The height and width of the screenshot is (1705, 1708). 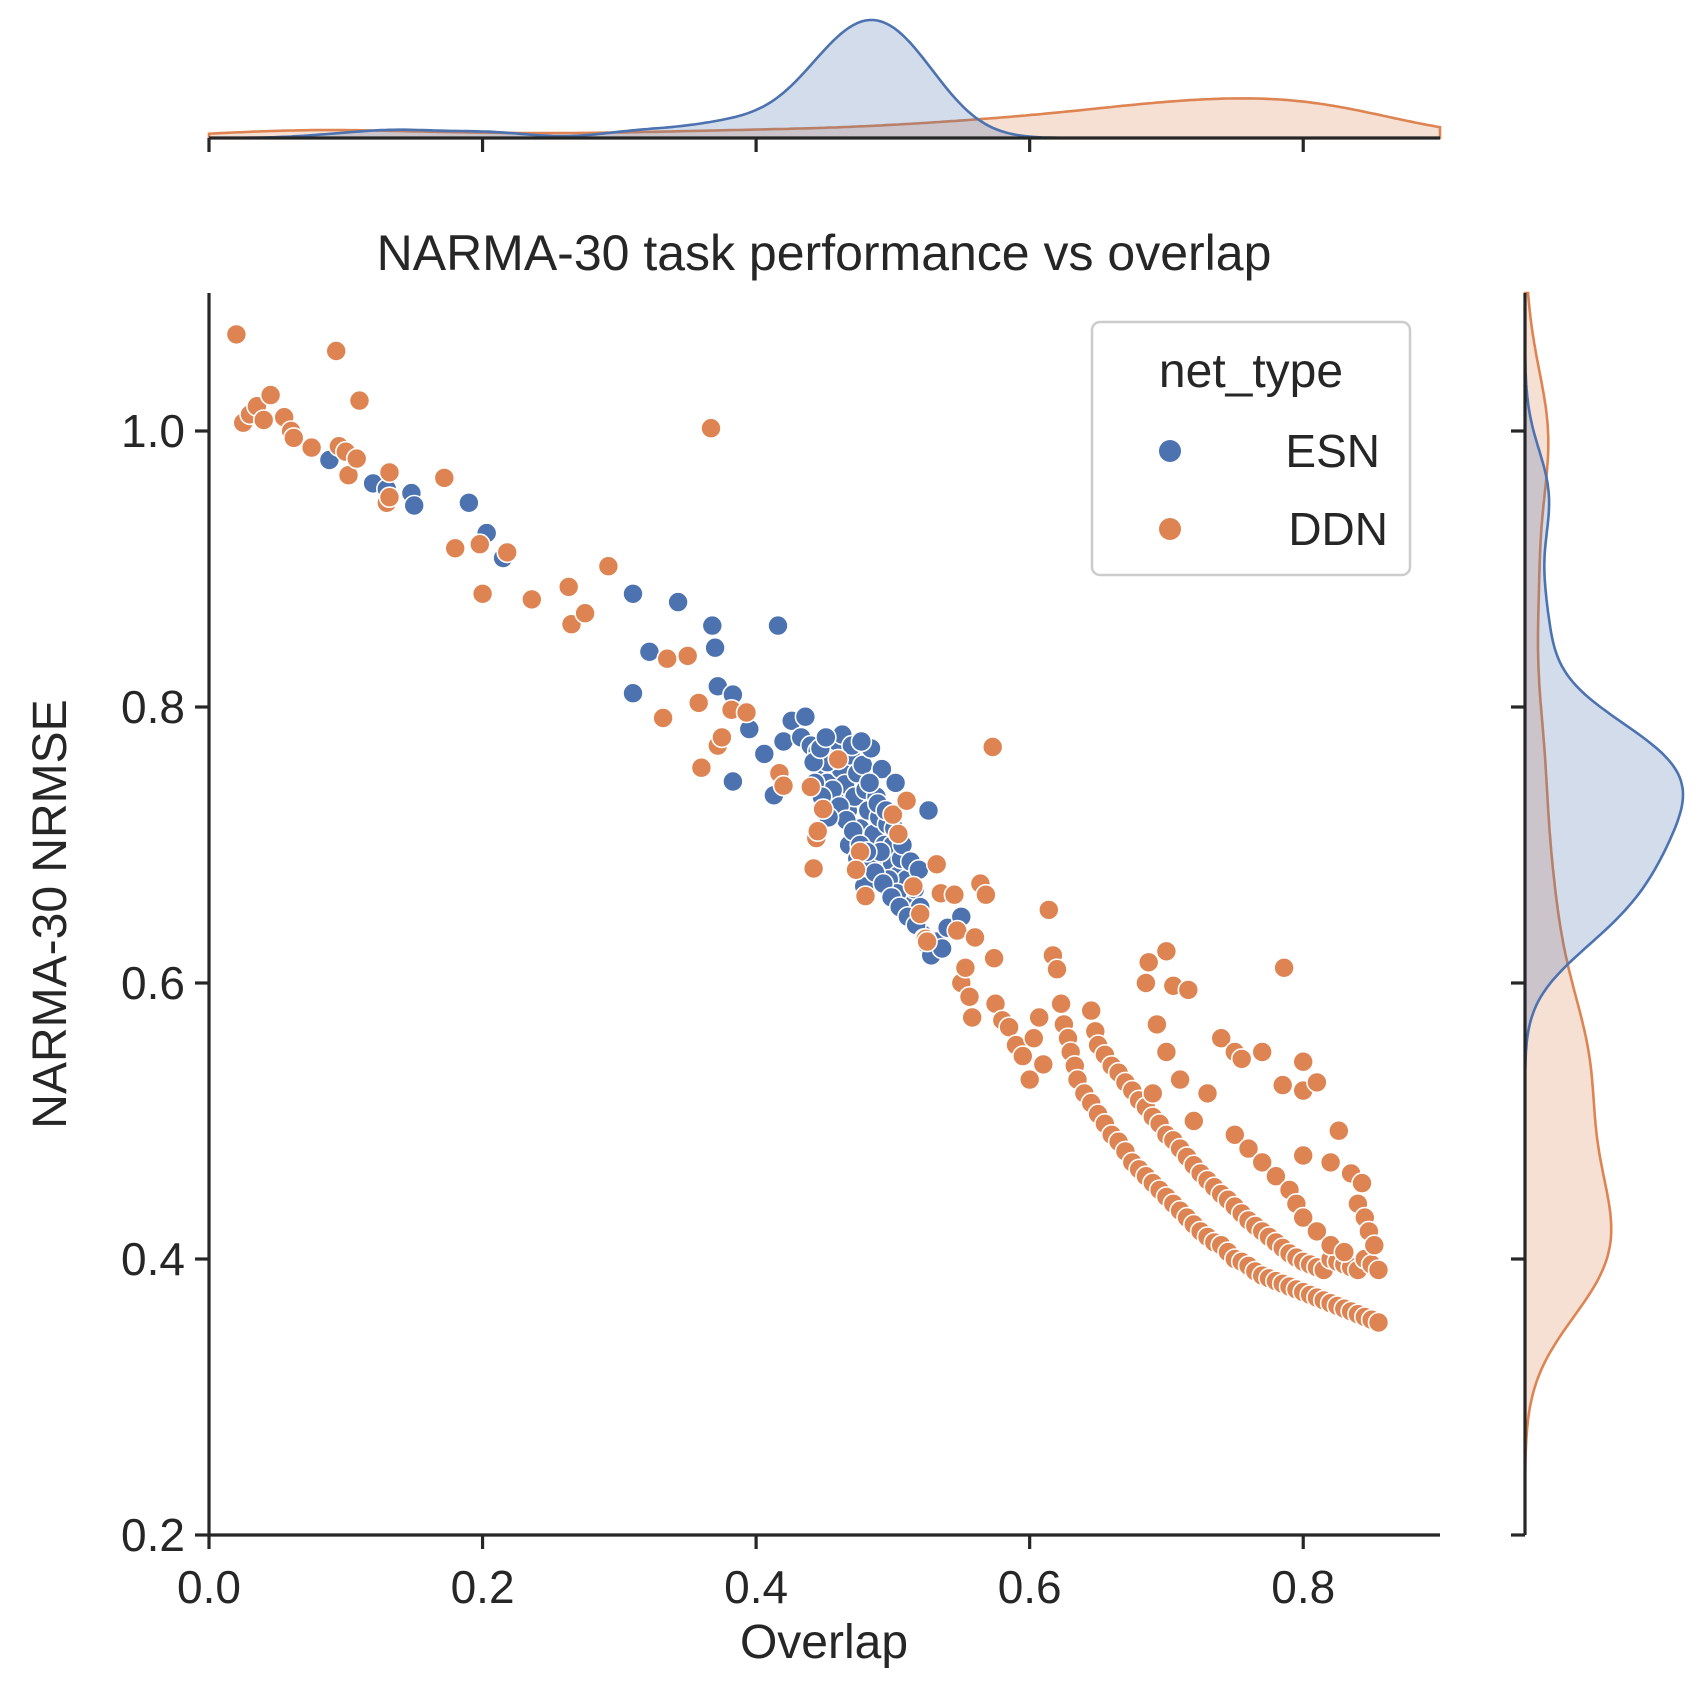 I want to click on top-marginal-kde, so click(x=824, y=85).